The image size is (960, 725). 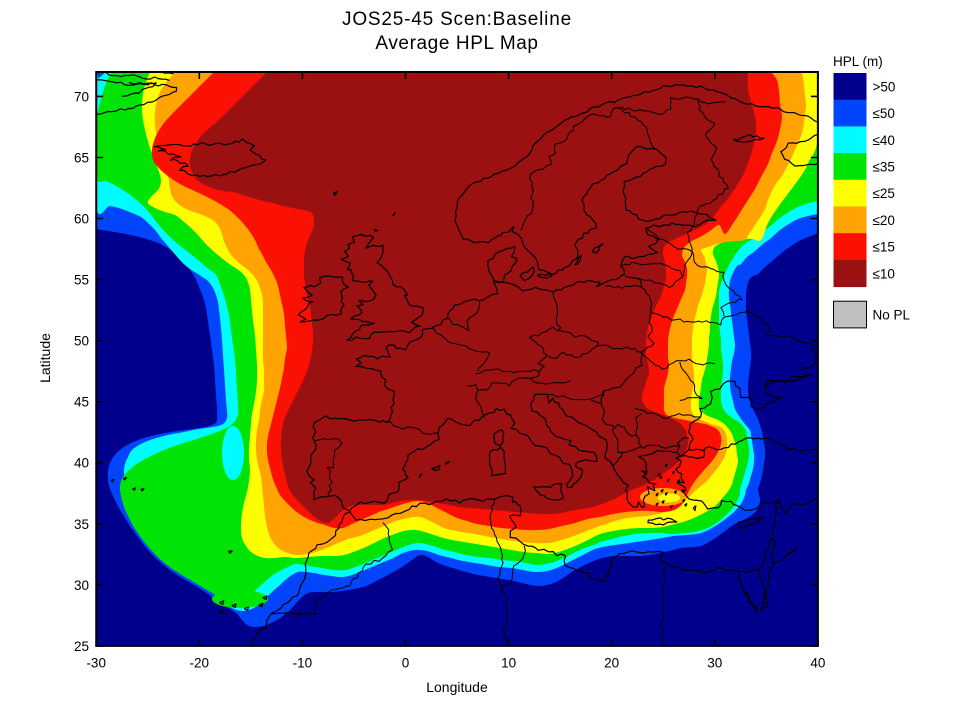 I want to click on svg-text: ≤40, so click(x=884, y=140).